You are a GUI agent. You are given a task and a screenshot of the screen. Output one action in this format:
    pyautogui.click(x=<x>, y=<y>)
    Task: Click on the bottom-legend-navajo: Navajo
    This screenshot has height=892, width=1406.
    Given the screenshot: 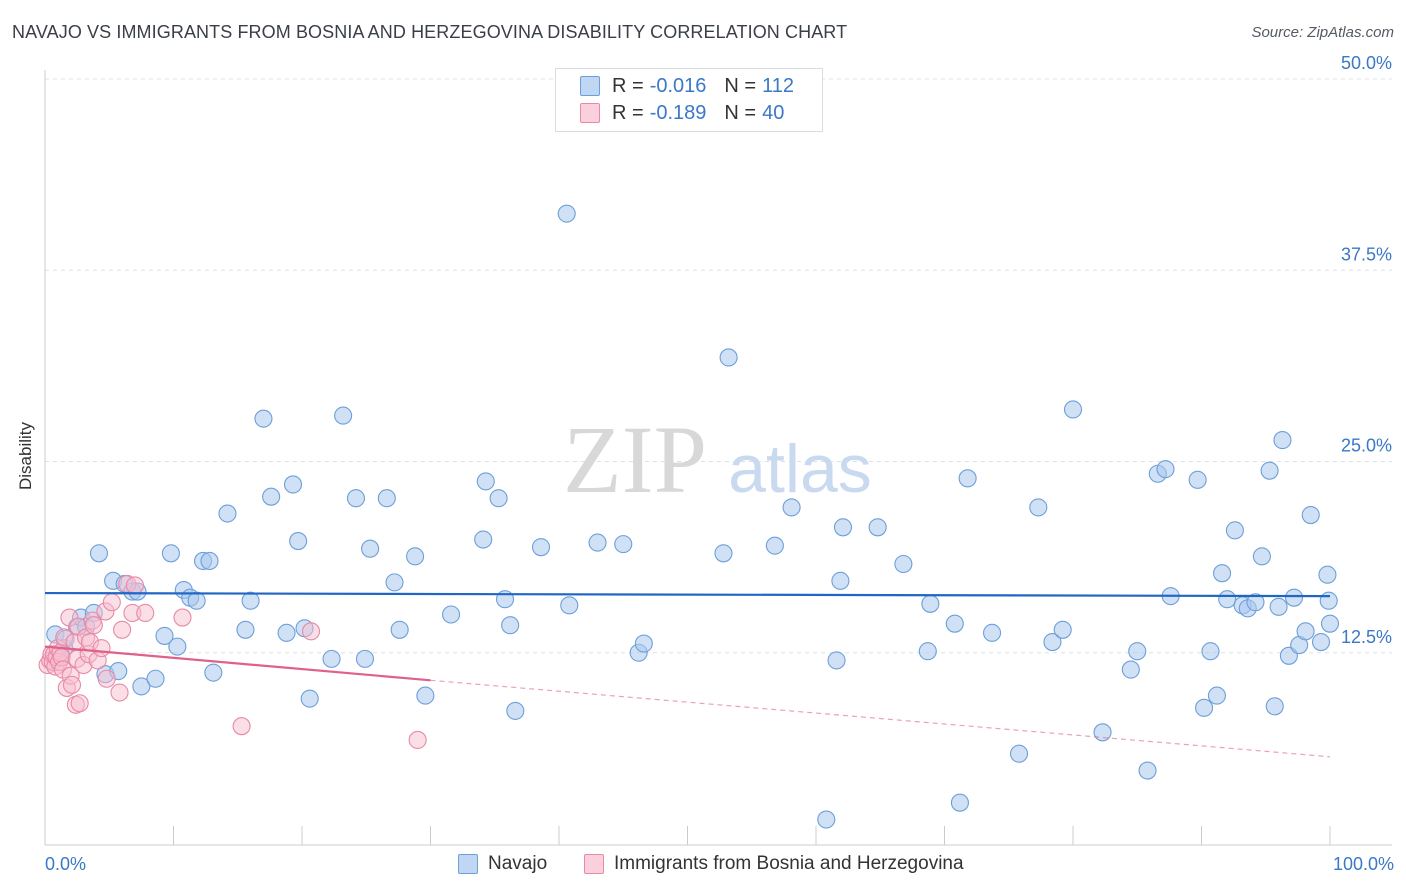 What is the action you would take?
    pyautogui.click(x=502, y=864)
    